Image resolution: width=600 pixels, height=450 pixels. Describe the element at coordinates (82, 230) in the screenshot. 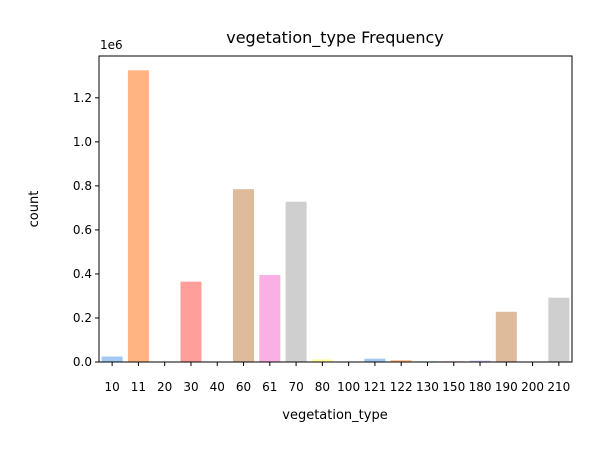

I see `y-tick-label: 0.6` at that location.